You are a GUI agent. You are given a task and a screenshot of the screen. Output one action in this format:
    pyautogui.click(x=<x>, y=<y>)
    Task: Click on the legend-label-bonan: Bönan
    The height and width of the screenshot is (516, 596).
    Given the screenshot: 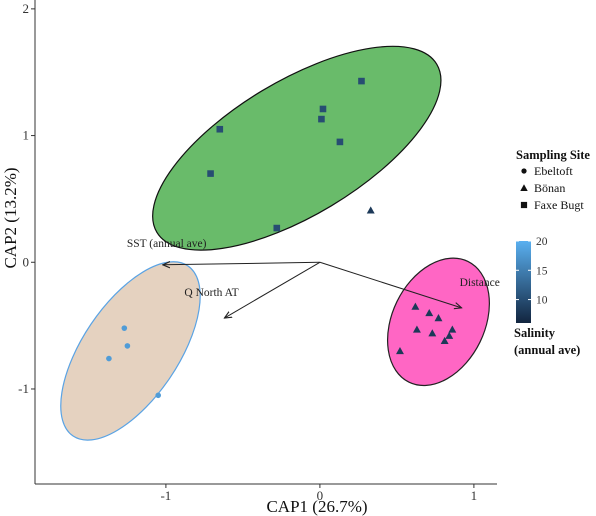 What is the action you would take?
    pyautogui.click(x=549, y=188)
    